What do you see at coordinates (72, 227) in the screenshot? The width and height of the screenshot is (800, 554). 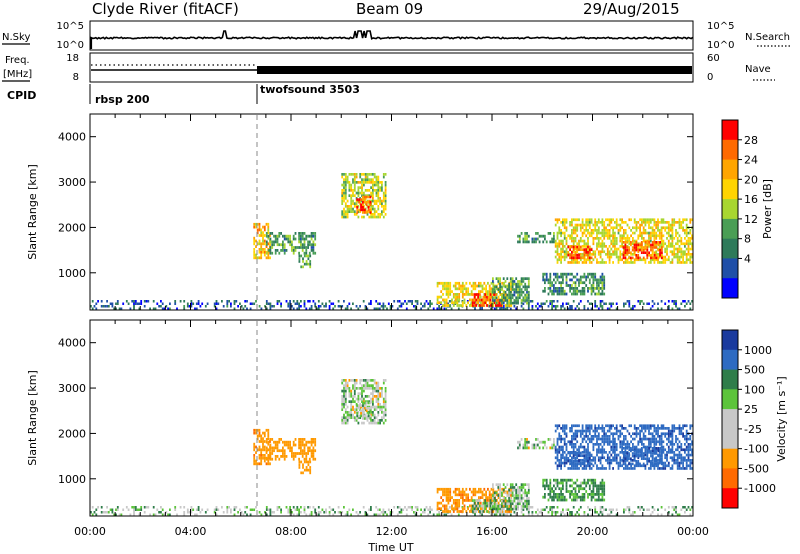 I see `power-ytick-label: 2000` at bounding box center [72, 227].